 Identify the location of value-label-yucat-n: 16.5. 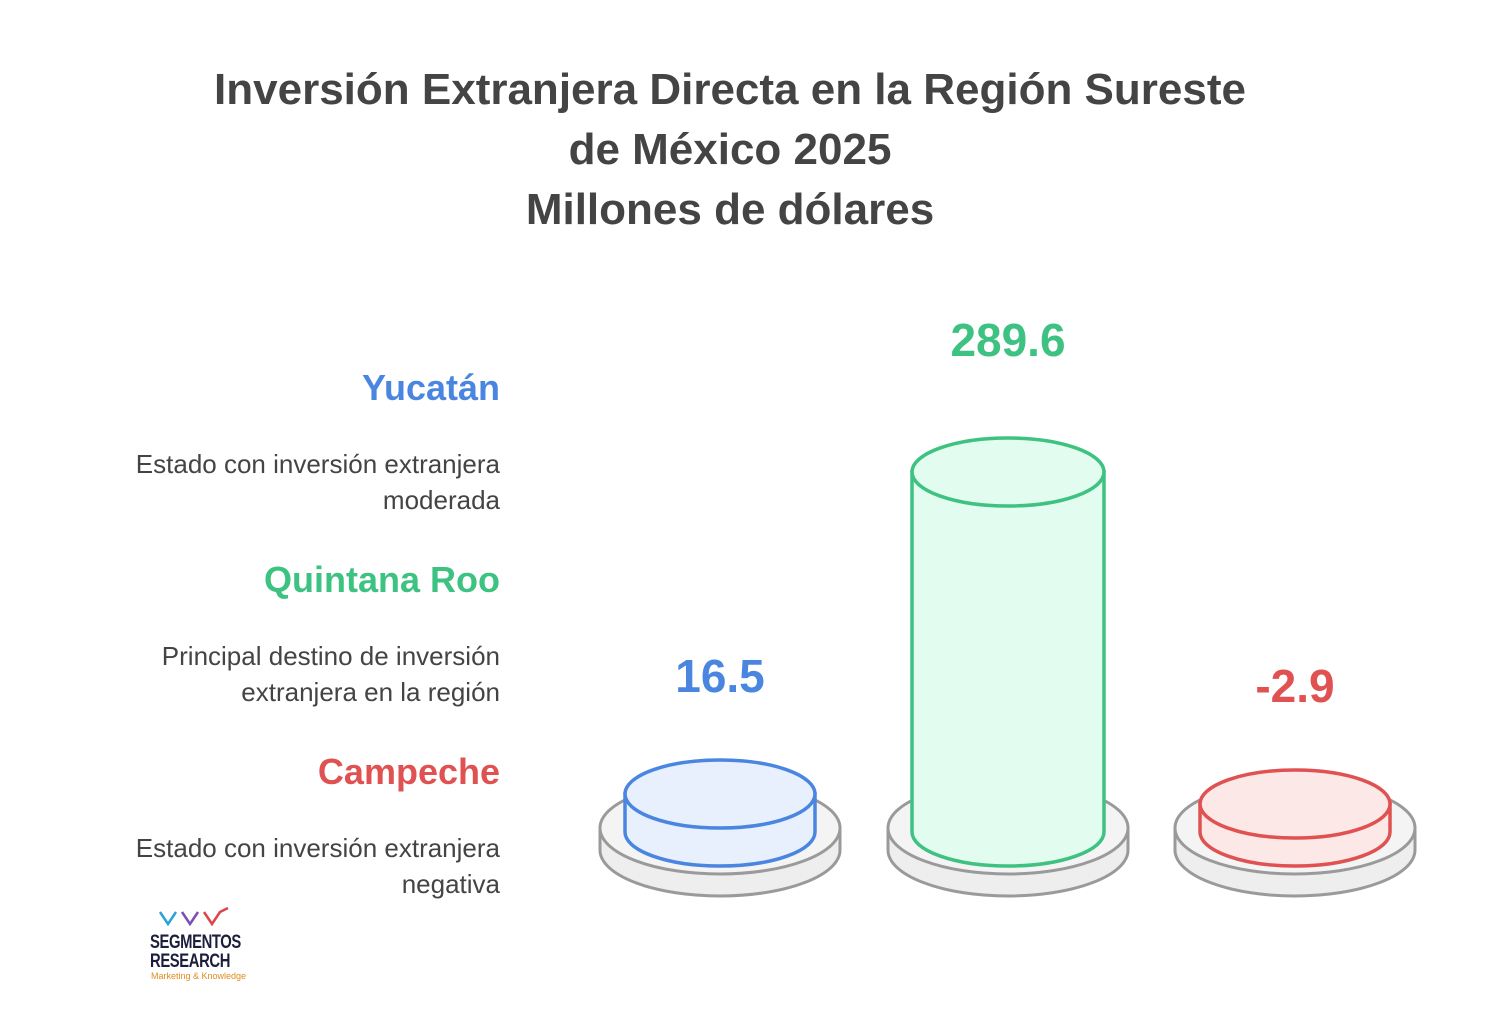
(720, 676).